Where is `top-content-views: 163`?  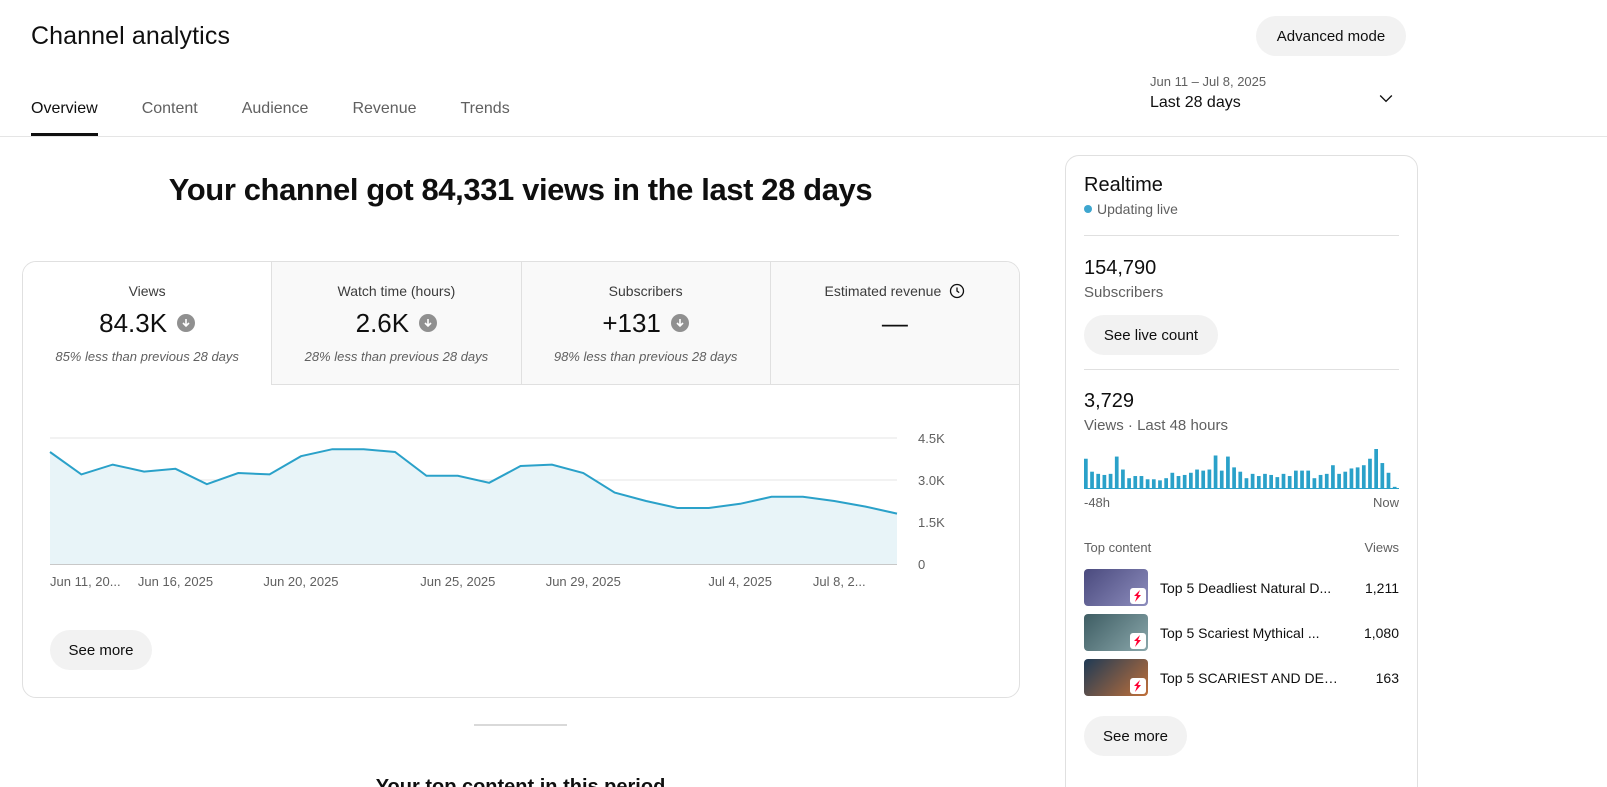 top-content-views: 163 is located at coordinates (1387, 677).